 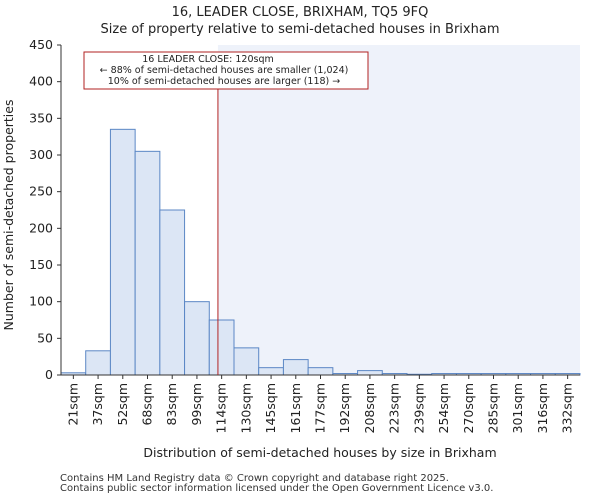 What do you see at coordinates (45, 337) in the screenshot?
I see `y-tick-label-50: 50` at bounding box center [45, 337].